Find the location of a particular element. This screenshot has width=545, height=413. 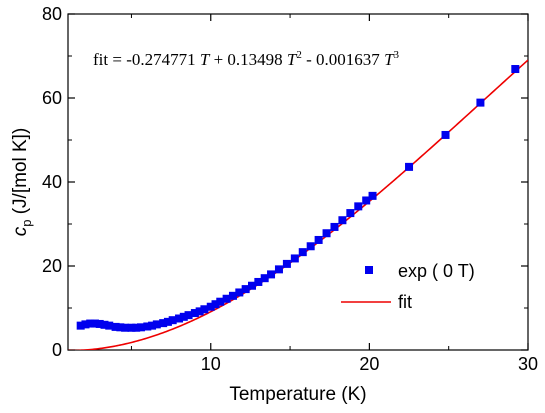

y-tick-label: 20 is located at coordinates (52, 266).